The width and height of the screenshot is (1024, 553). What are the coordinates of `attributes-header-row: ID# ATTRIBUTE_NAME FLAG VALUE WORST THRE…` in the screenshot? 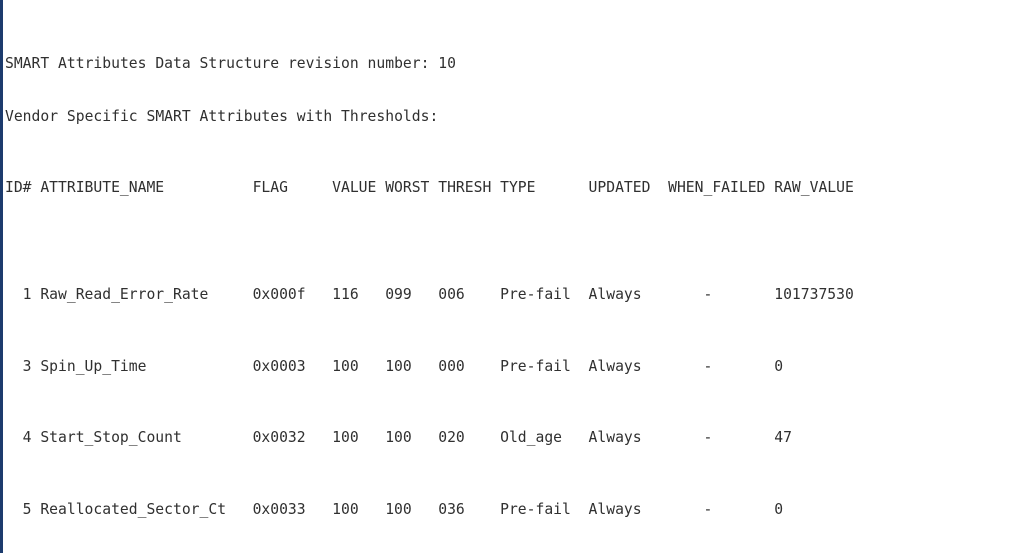 It's located at (514, 188).